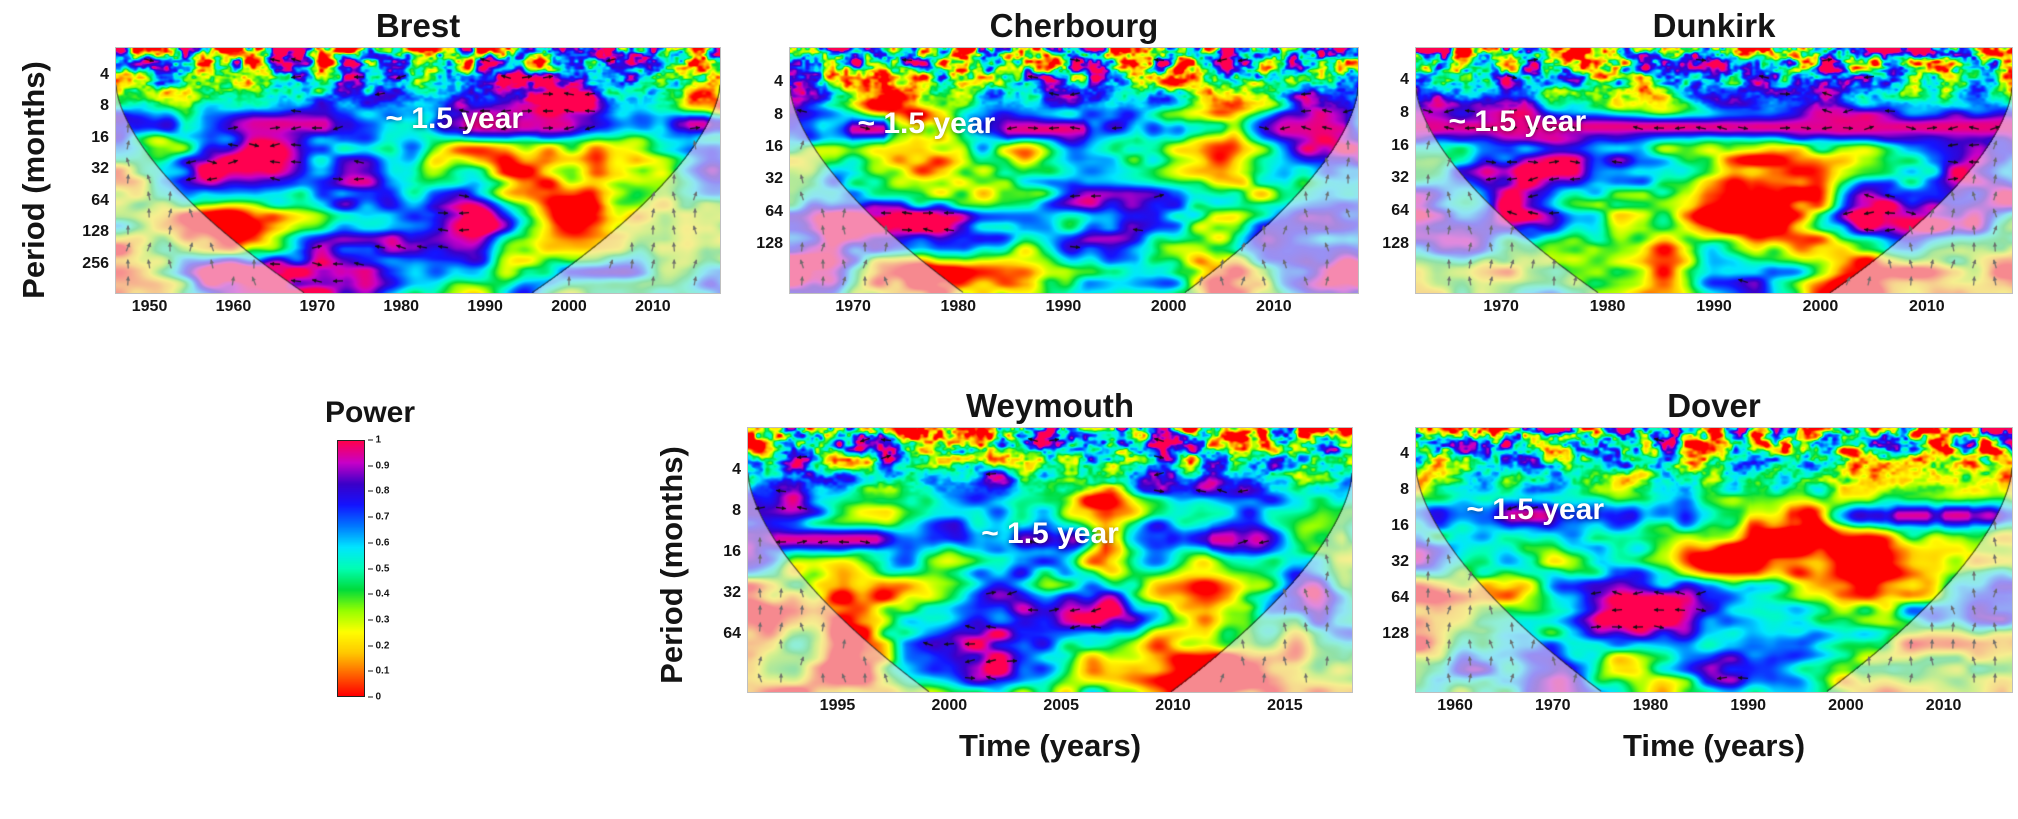  I want to click on panel-title: Dover, so click(1714, 405).